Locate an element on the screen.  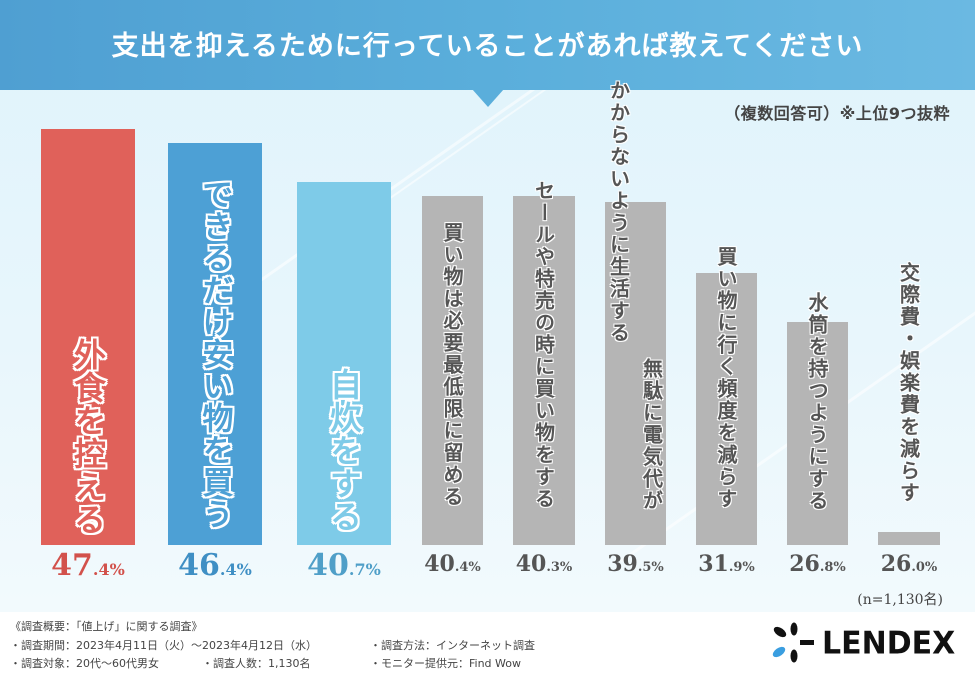
category-label-line: 水筒を持つようにする is located at coordinates (817, 402).